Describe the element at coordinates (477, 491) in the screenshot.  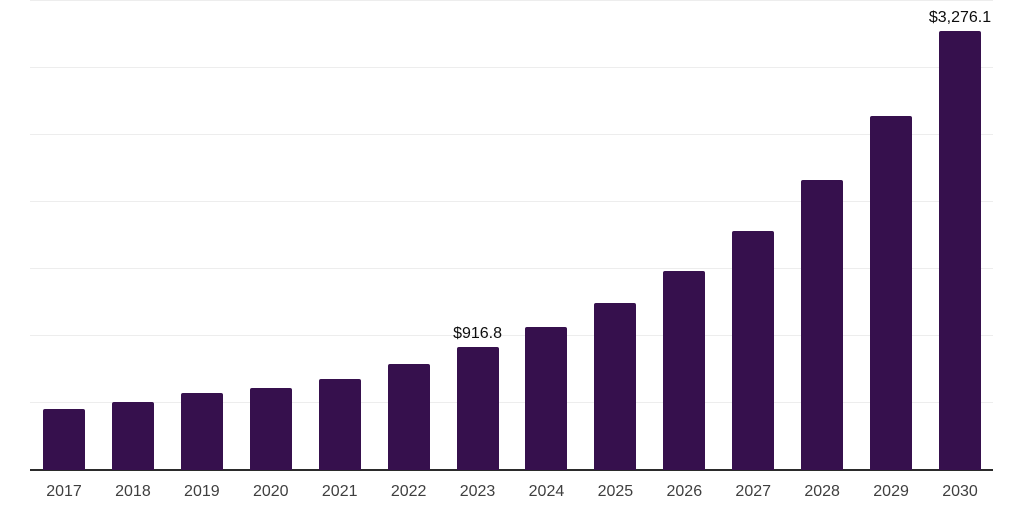
I see `x-tick-label-2023: 2023` at that location.